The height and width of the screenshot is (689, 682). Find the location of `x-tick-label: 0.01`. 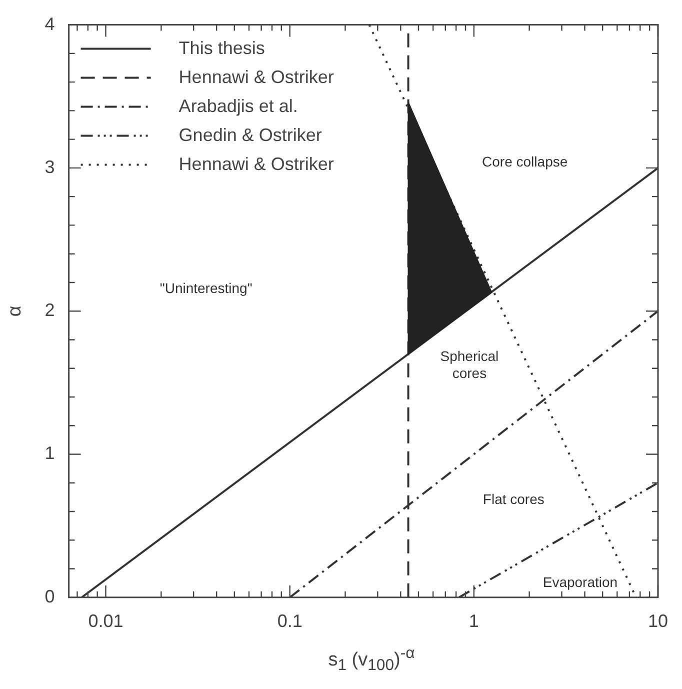

x-tick-label: 0.01 is located at coordinates (106, 621).